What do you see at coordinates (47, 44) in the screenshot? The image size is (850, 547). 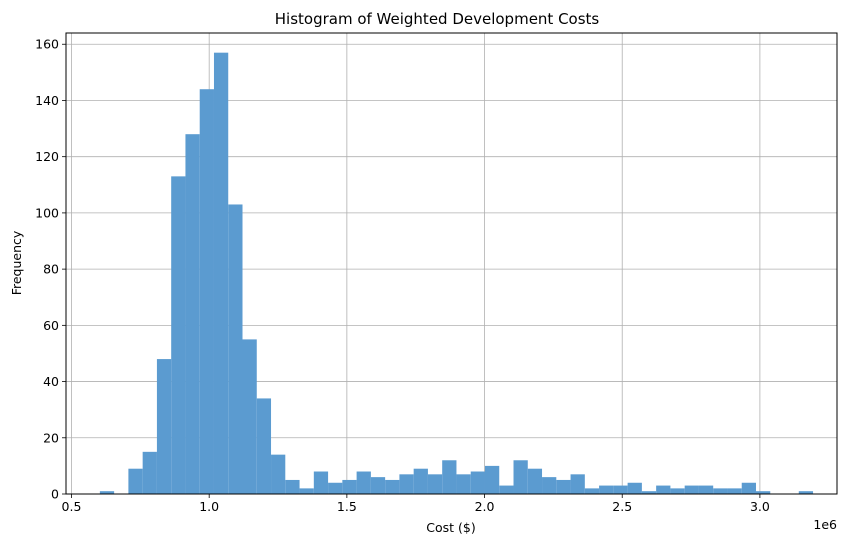 I see `y-tick-label: 160` at bounding box center [47, 44].